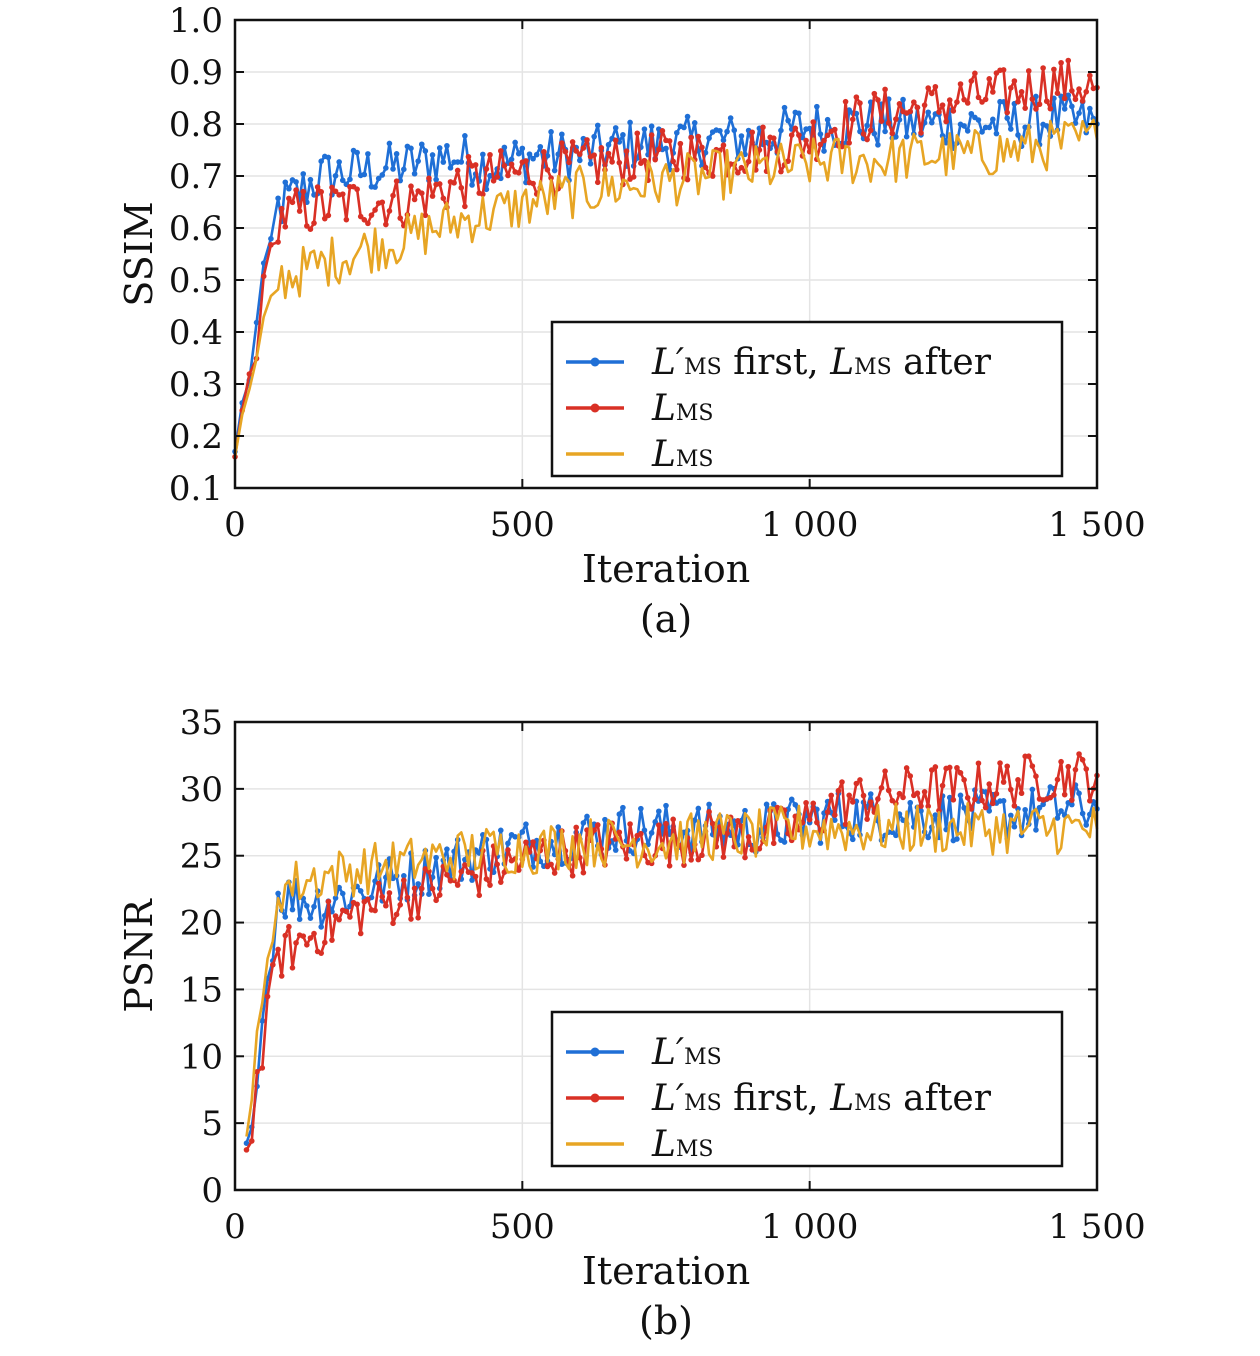 Image resolution: width=1260 pixels, height=1356 pixels. I want to click on y-tick-label: 30, so click(201, 790).